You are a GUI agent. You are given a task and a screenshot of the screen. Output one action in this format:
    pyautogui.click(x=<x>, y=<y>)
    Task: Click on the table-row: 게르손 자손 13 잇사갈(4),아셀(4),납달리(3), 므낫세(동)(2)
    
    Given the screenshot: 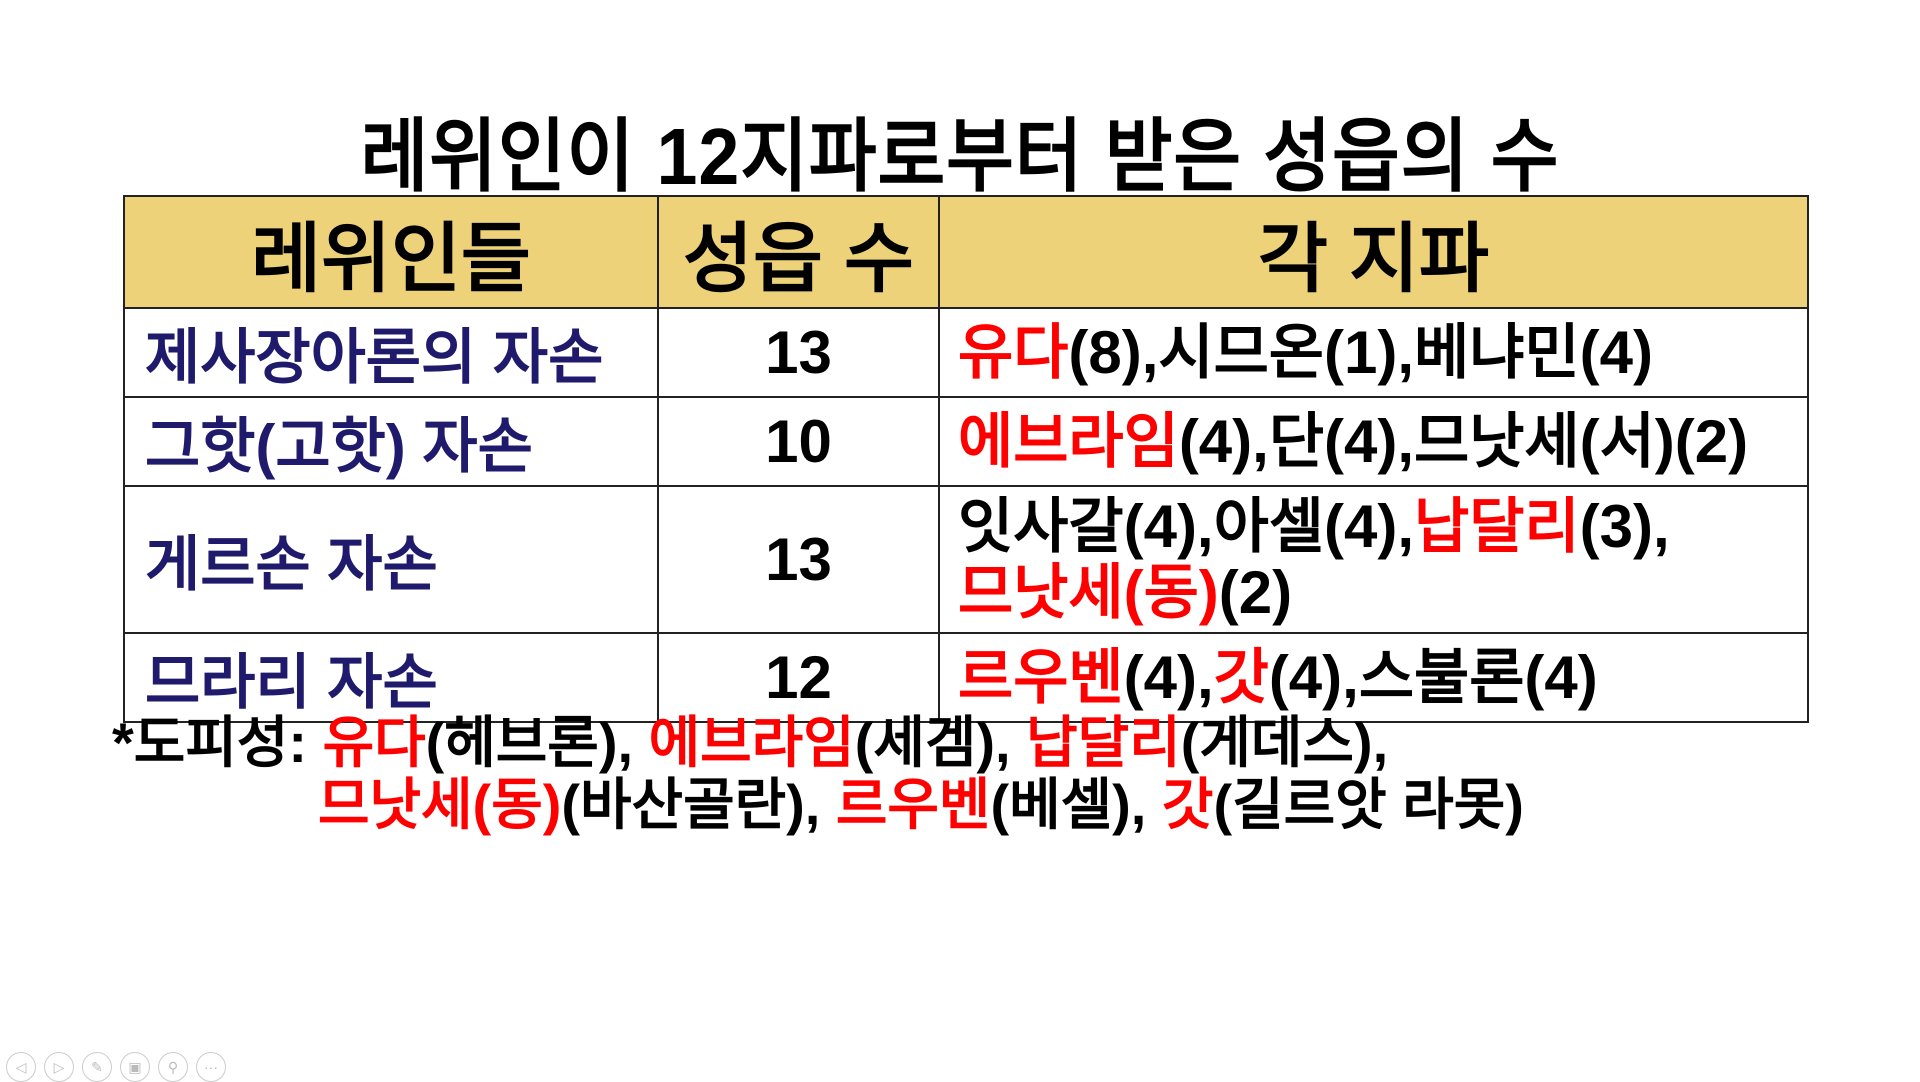 What is the action you would take?
    pyautogui.click(x=966, y=559)
    